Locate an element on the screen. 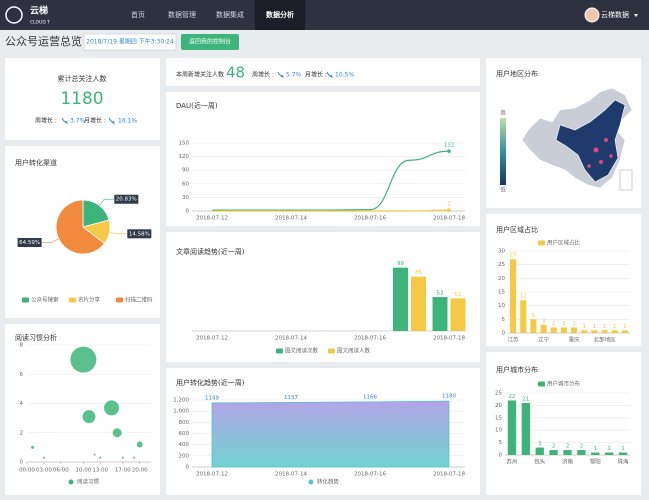 Image resolution: width=649 pixels, height=500 pixels. x-tick-label: 北部地区 is located at coordinates (605, 340).